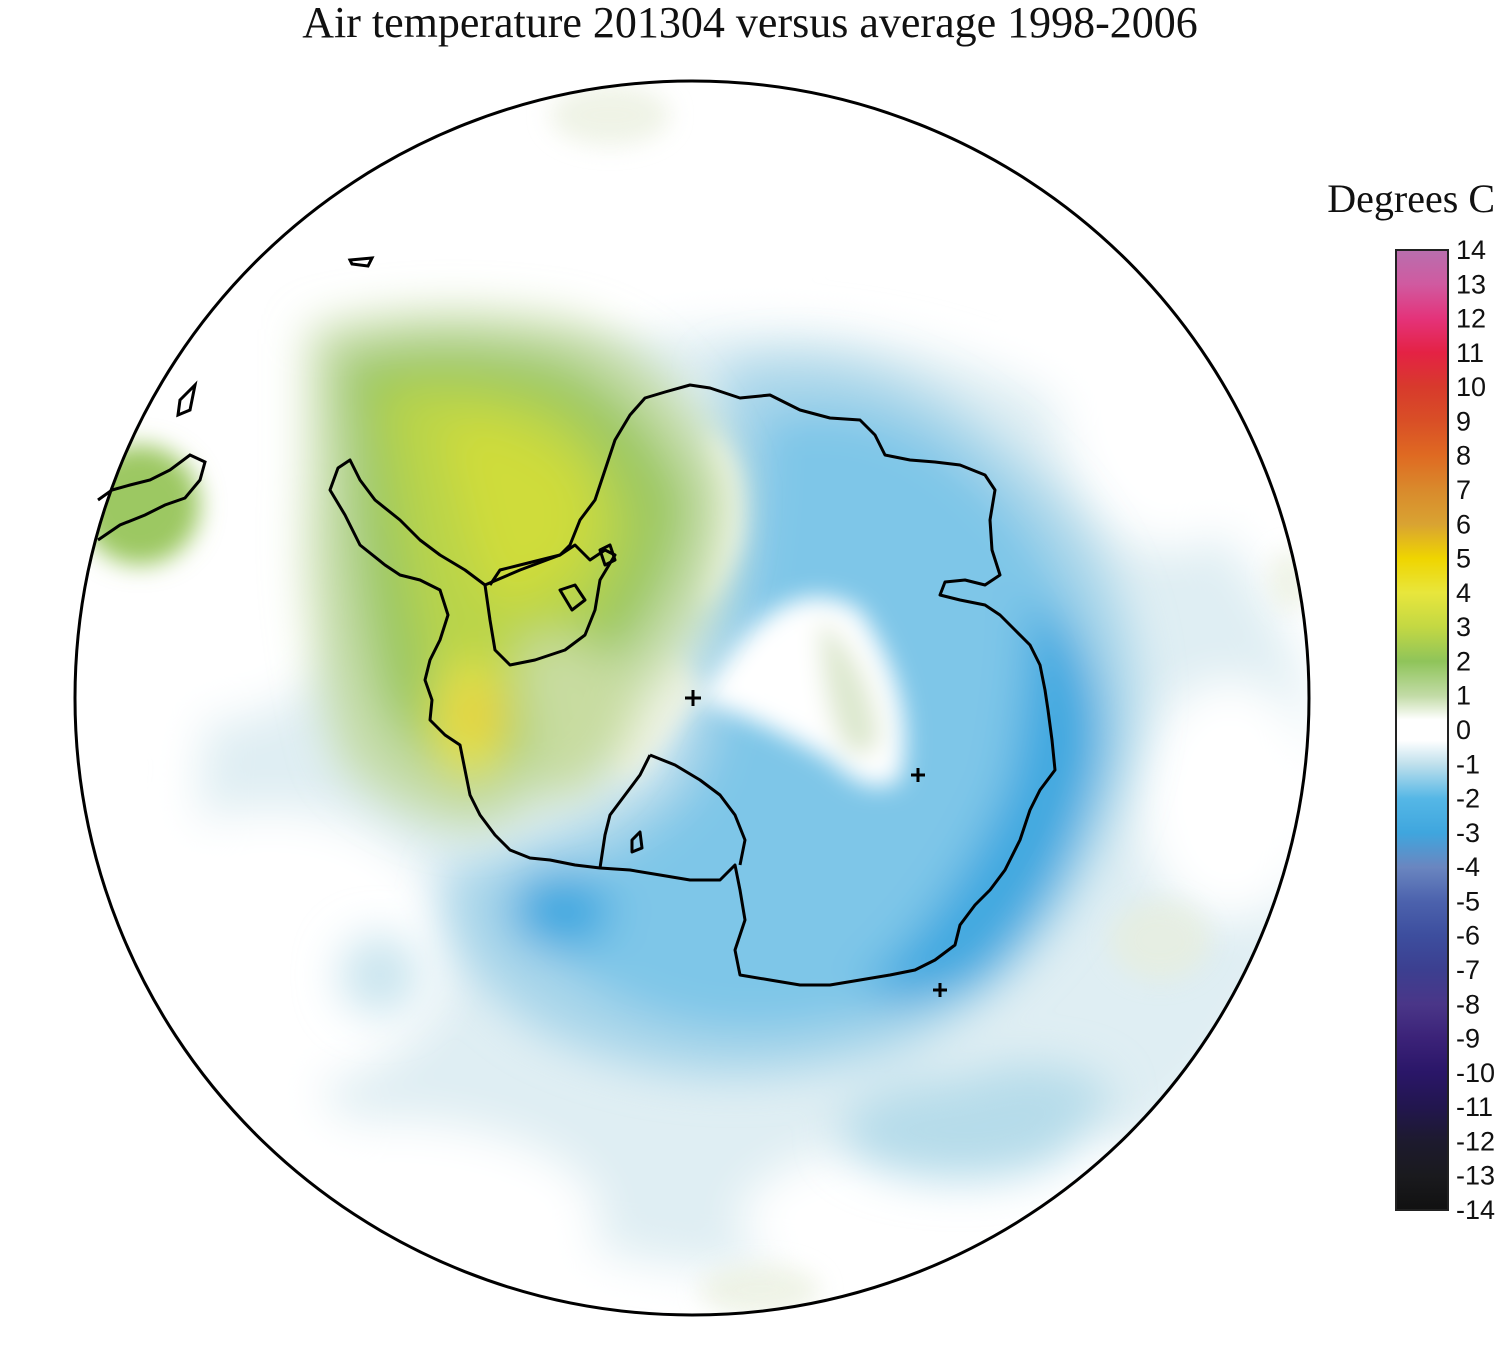 This screenshot has height=1372, width=1500. I want to click on colorbar-tick-label: -10, so click(1475, 1073).